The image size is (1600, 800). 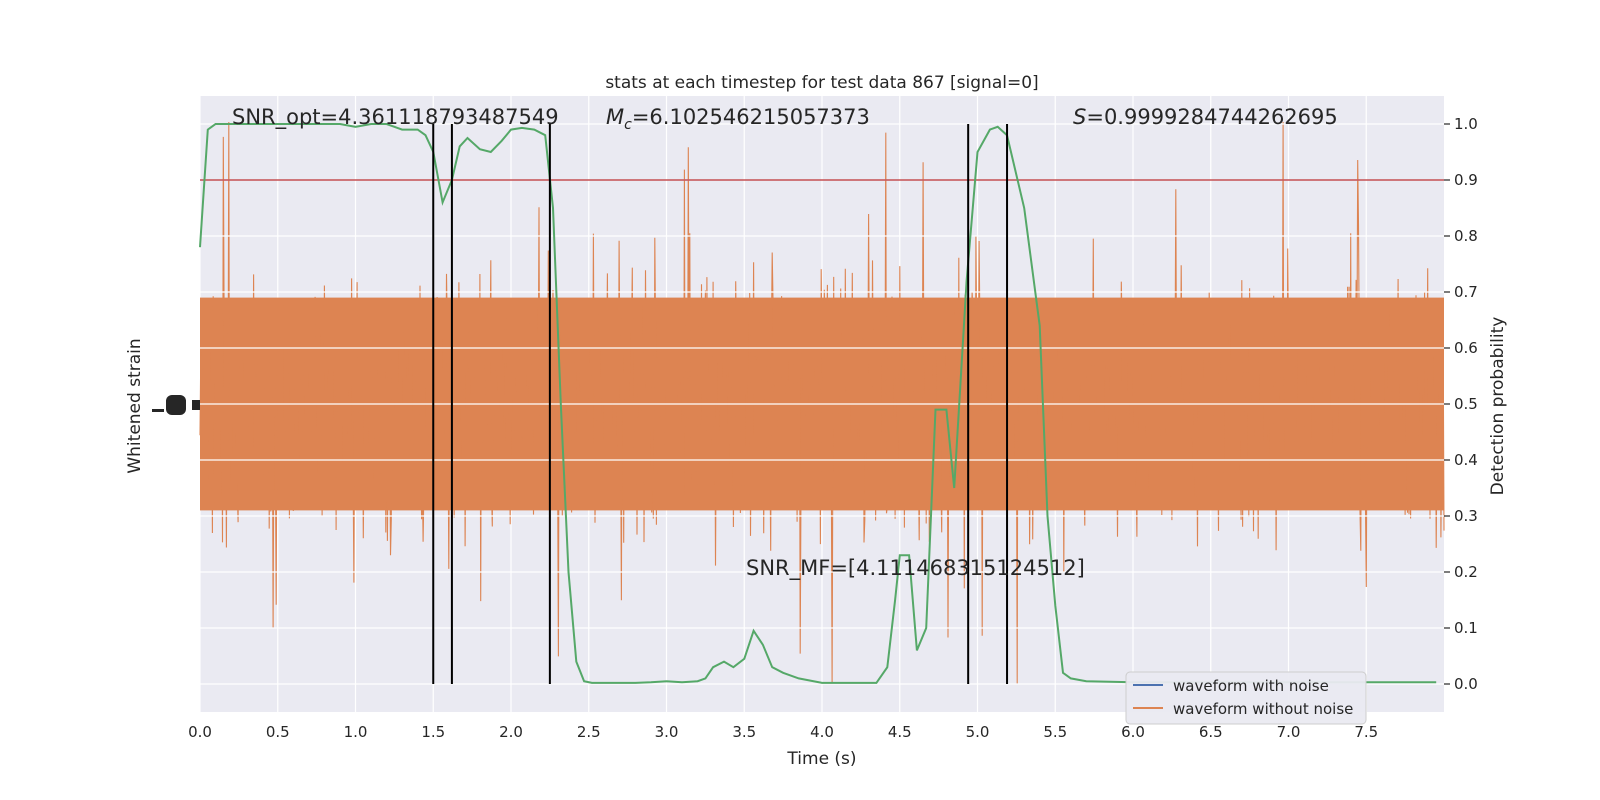 What do you see at coordinates (395, 117) in the screenshot?
I see `snr-opt-annotation: SNR_opt=4.361118793487549` at bounding box center [395, 117].